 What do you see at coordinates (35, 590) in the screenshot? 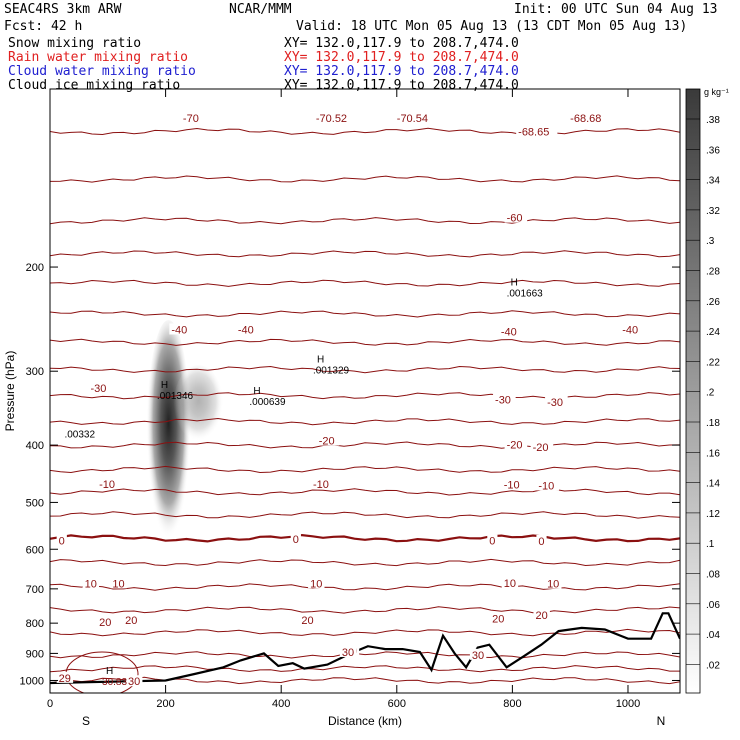
I see `y-tick-label: 700` at bounding box center [35, 590].